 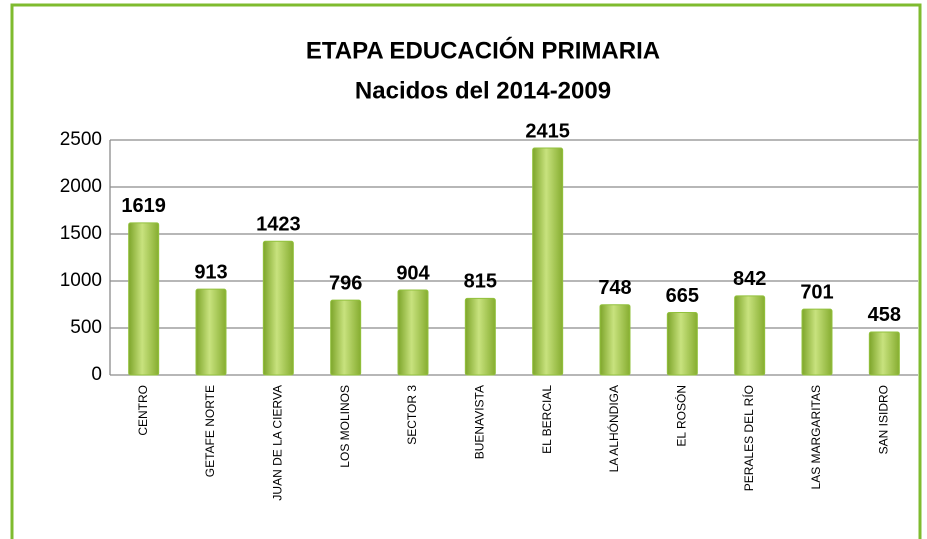 I want to click on y-tick-label: 1500, so click(x=81, y=233).